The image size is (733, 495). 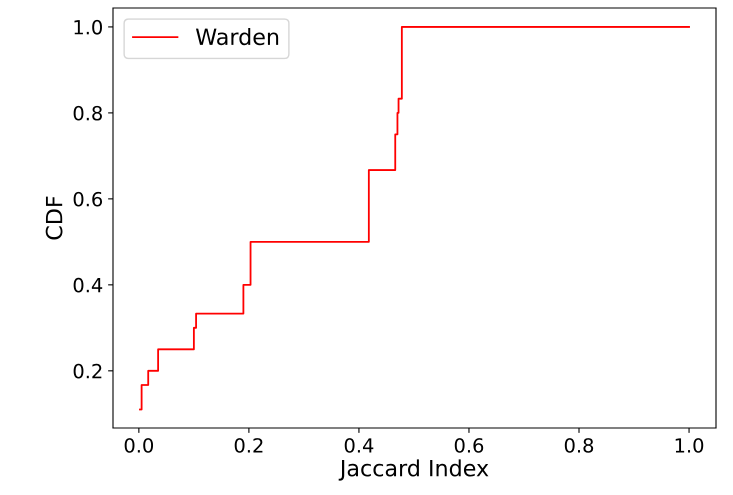 What do you see at coordinates (413, 470) in the screenshot?
I see `x-axis-title: Jaccard Index` at bounding box center [413, 470].